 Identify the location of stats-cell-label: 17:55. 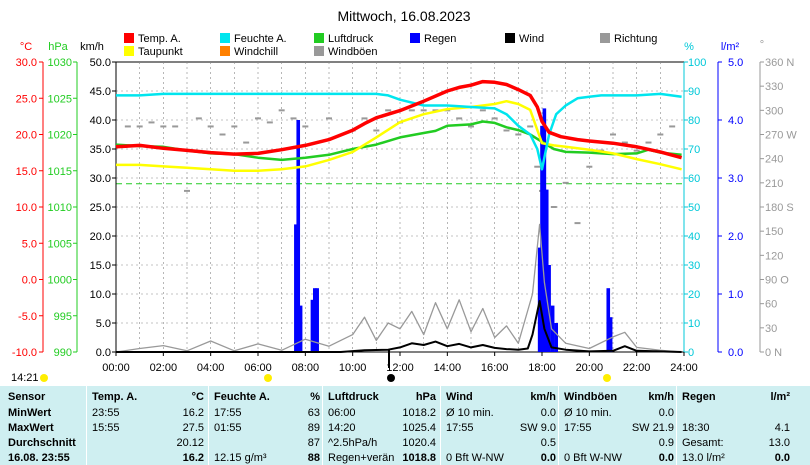
(578, 428).